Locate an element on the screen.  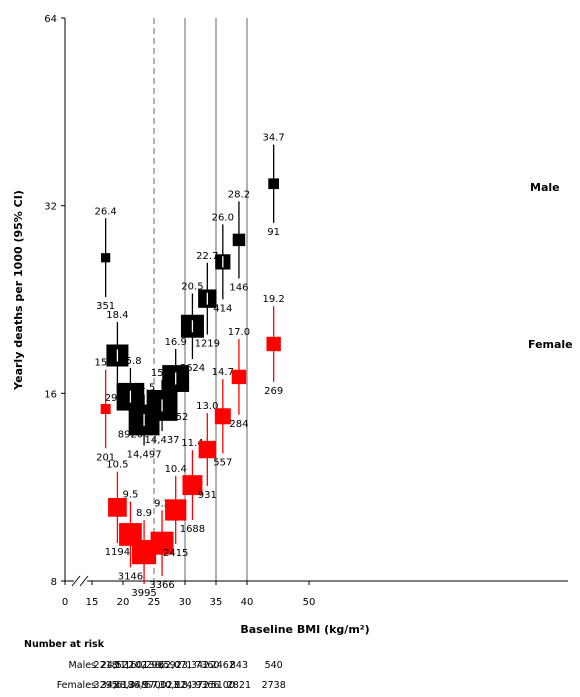
at-risk-label: 3995 is located at coordinates (143, 593).